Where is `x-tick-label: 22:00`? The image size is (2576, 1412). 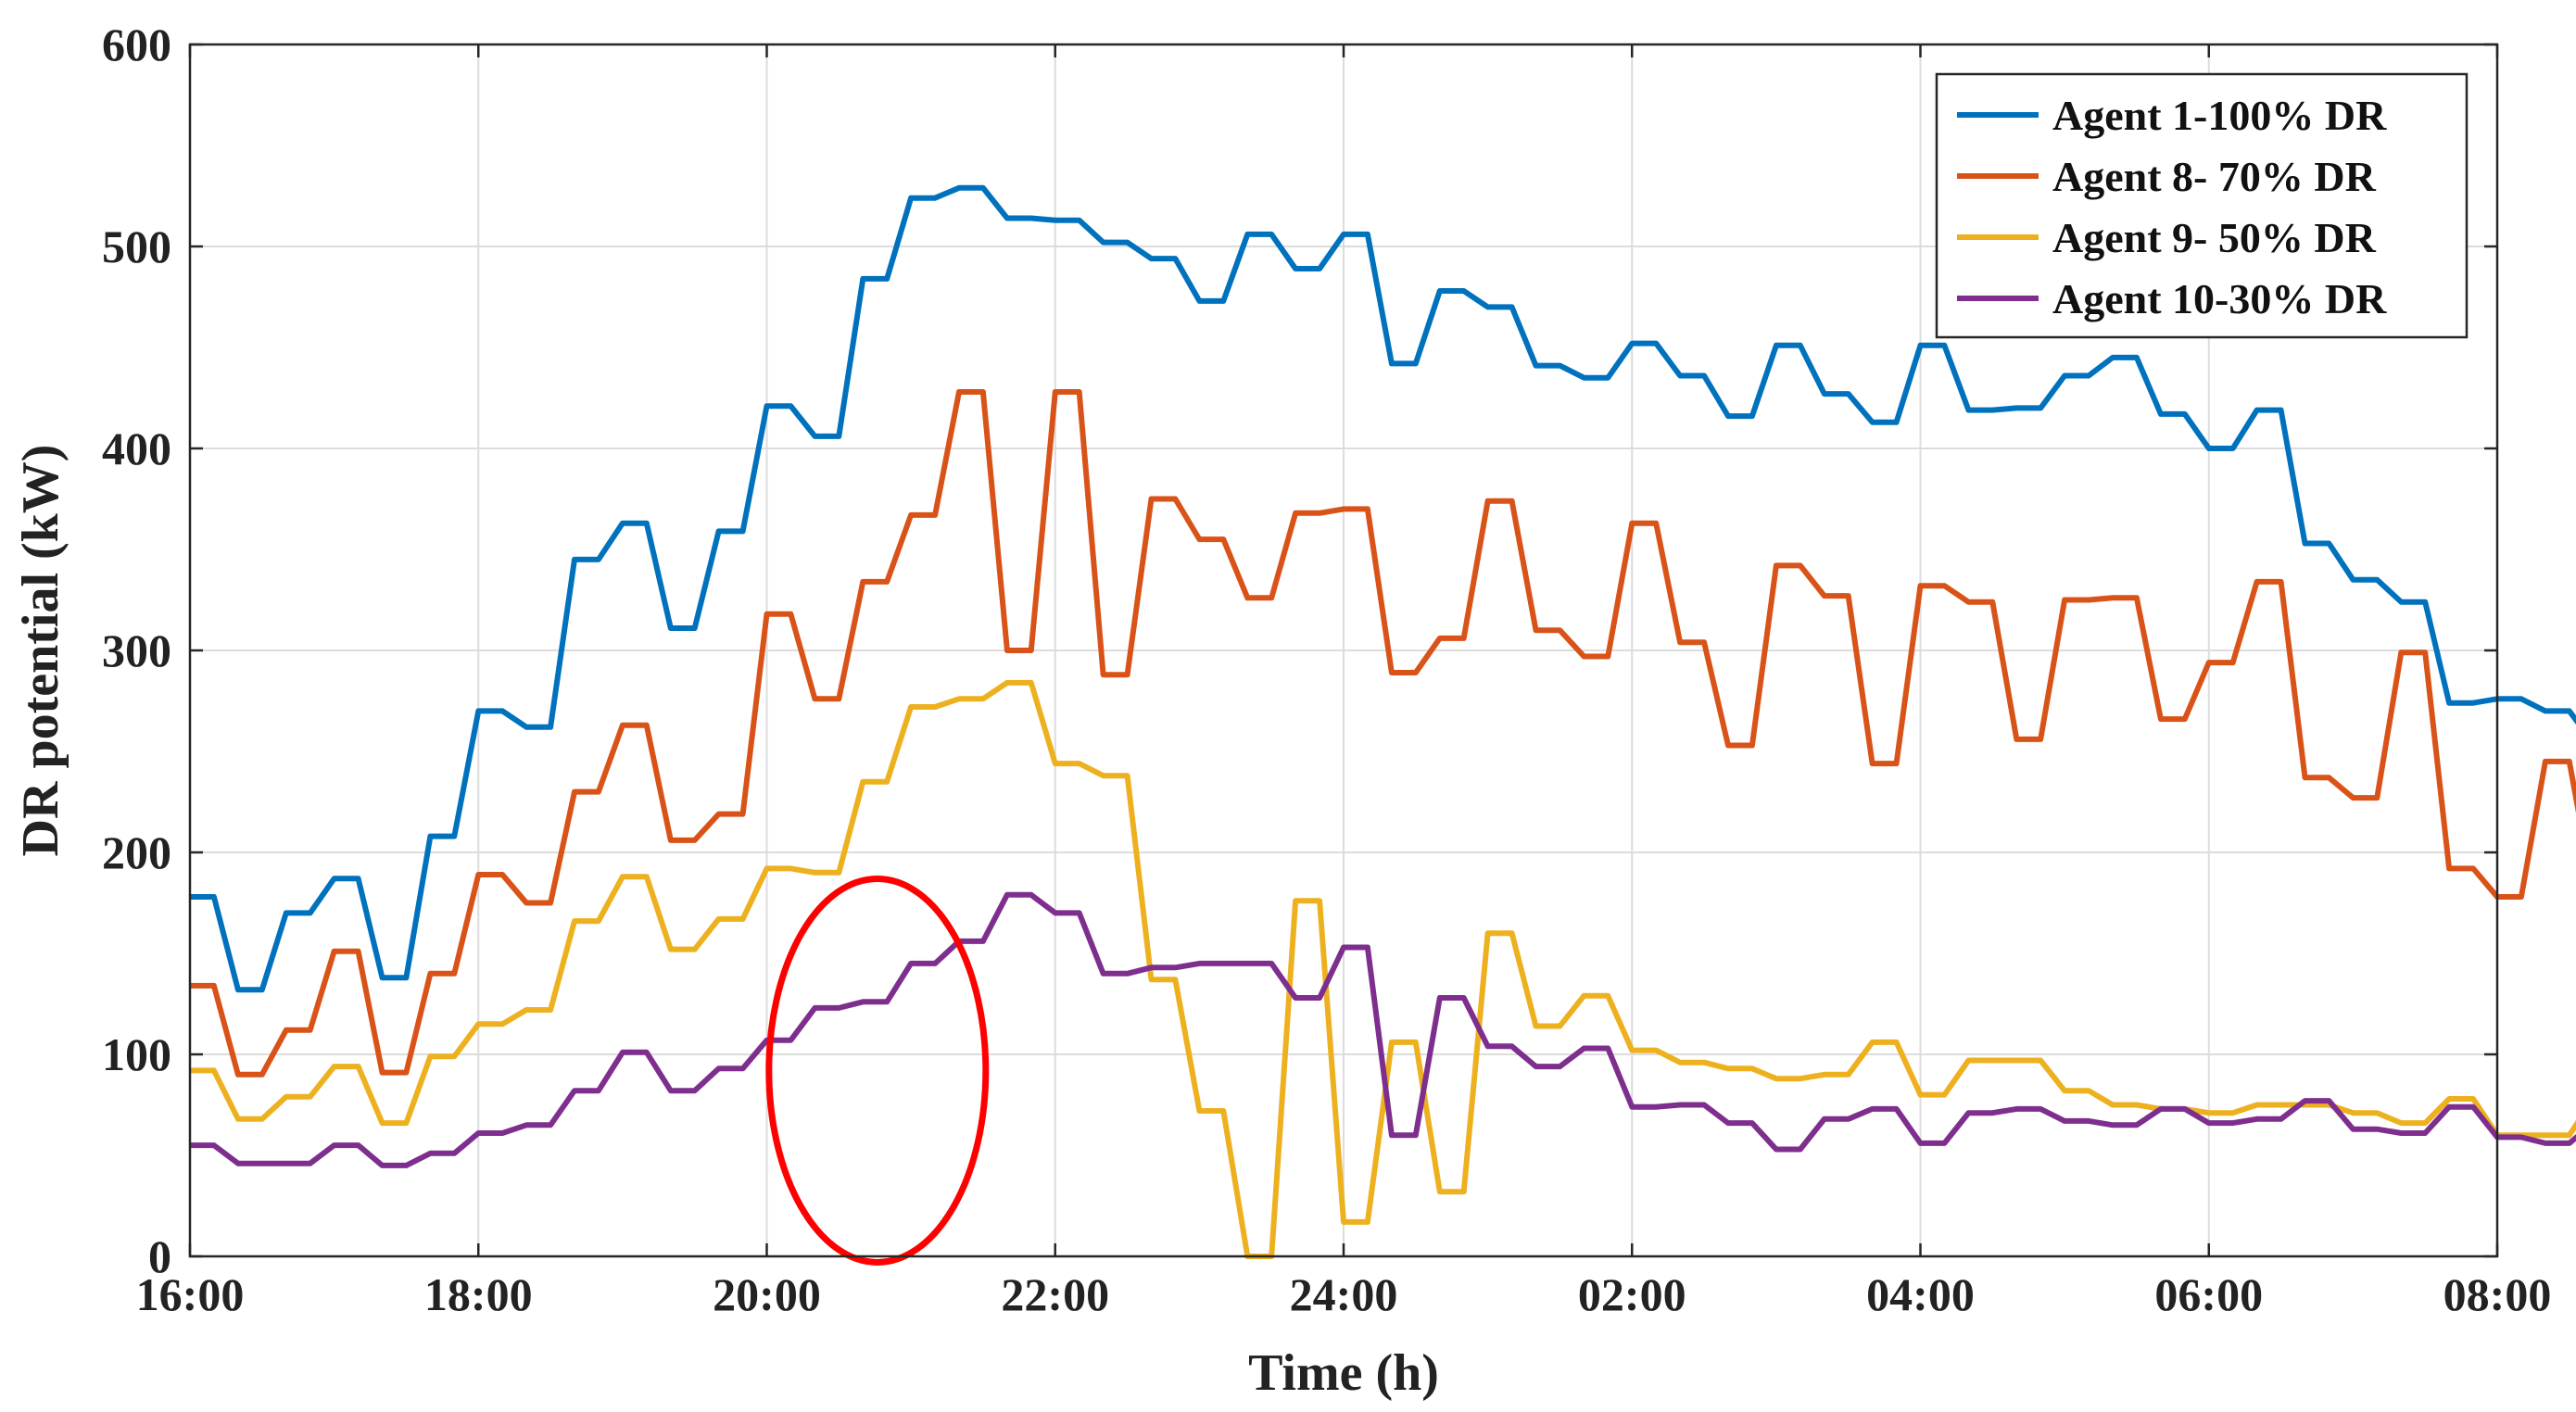 x-tick-label: 22:00 is located at coordinates (1055, 1294).